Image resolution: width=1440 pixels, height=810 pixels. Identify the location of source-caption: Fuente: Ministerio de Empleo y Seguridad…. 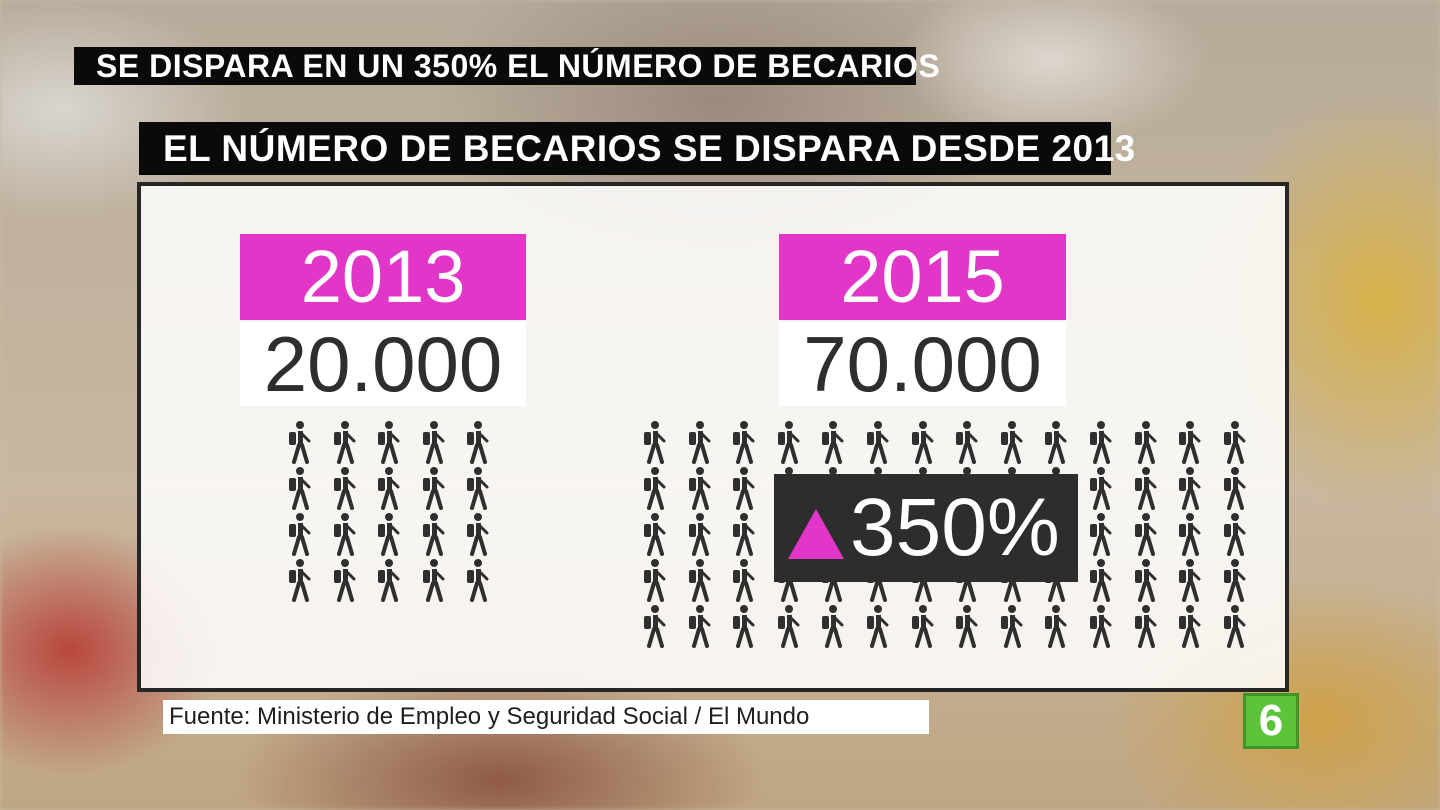
(546, 717).